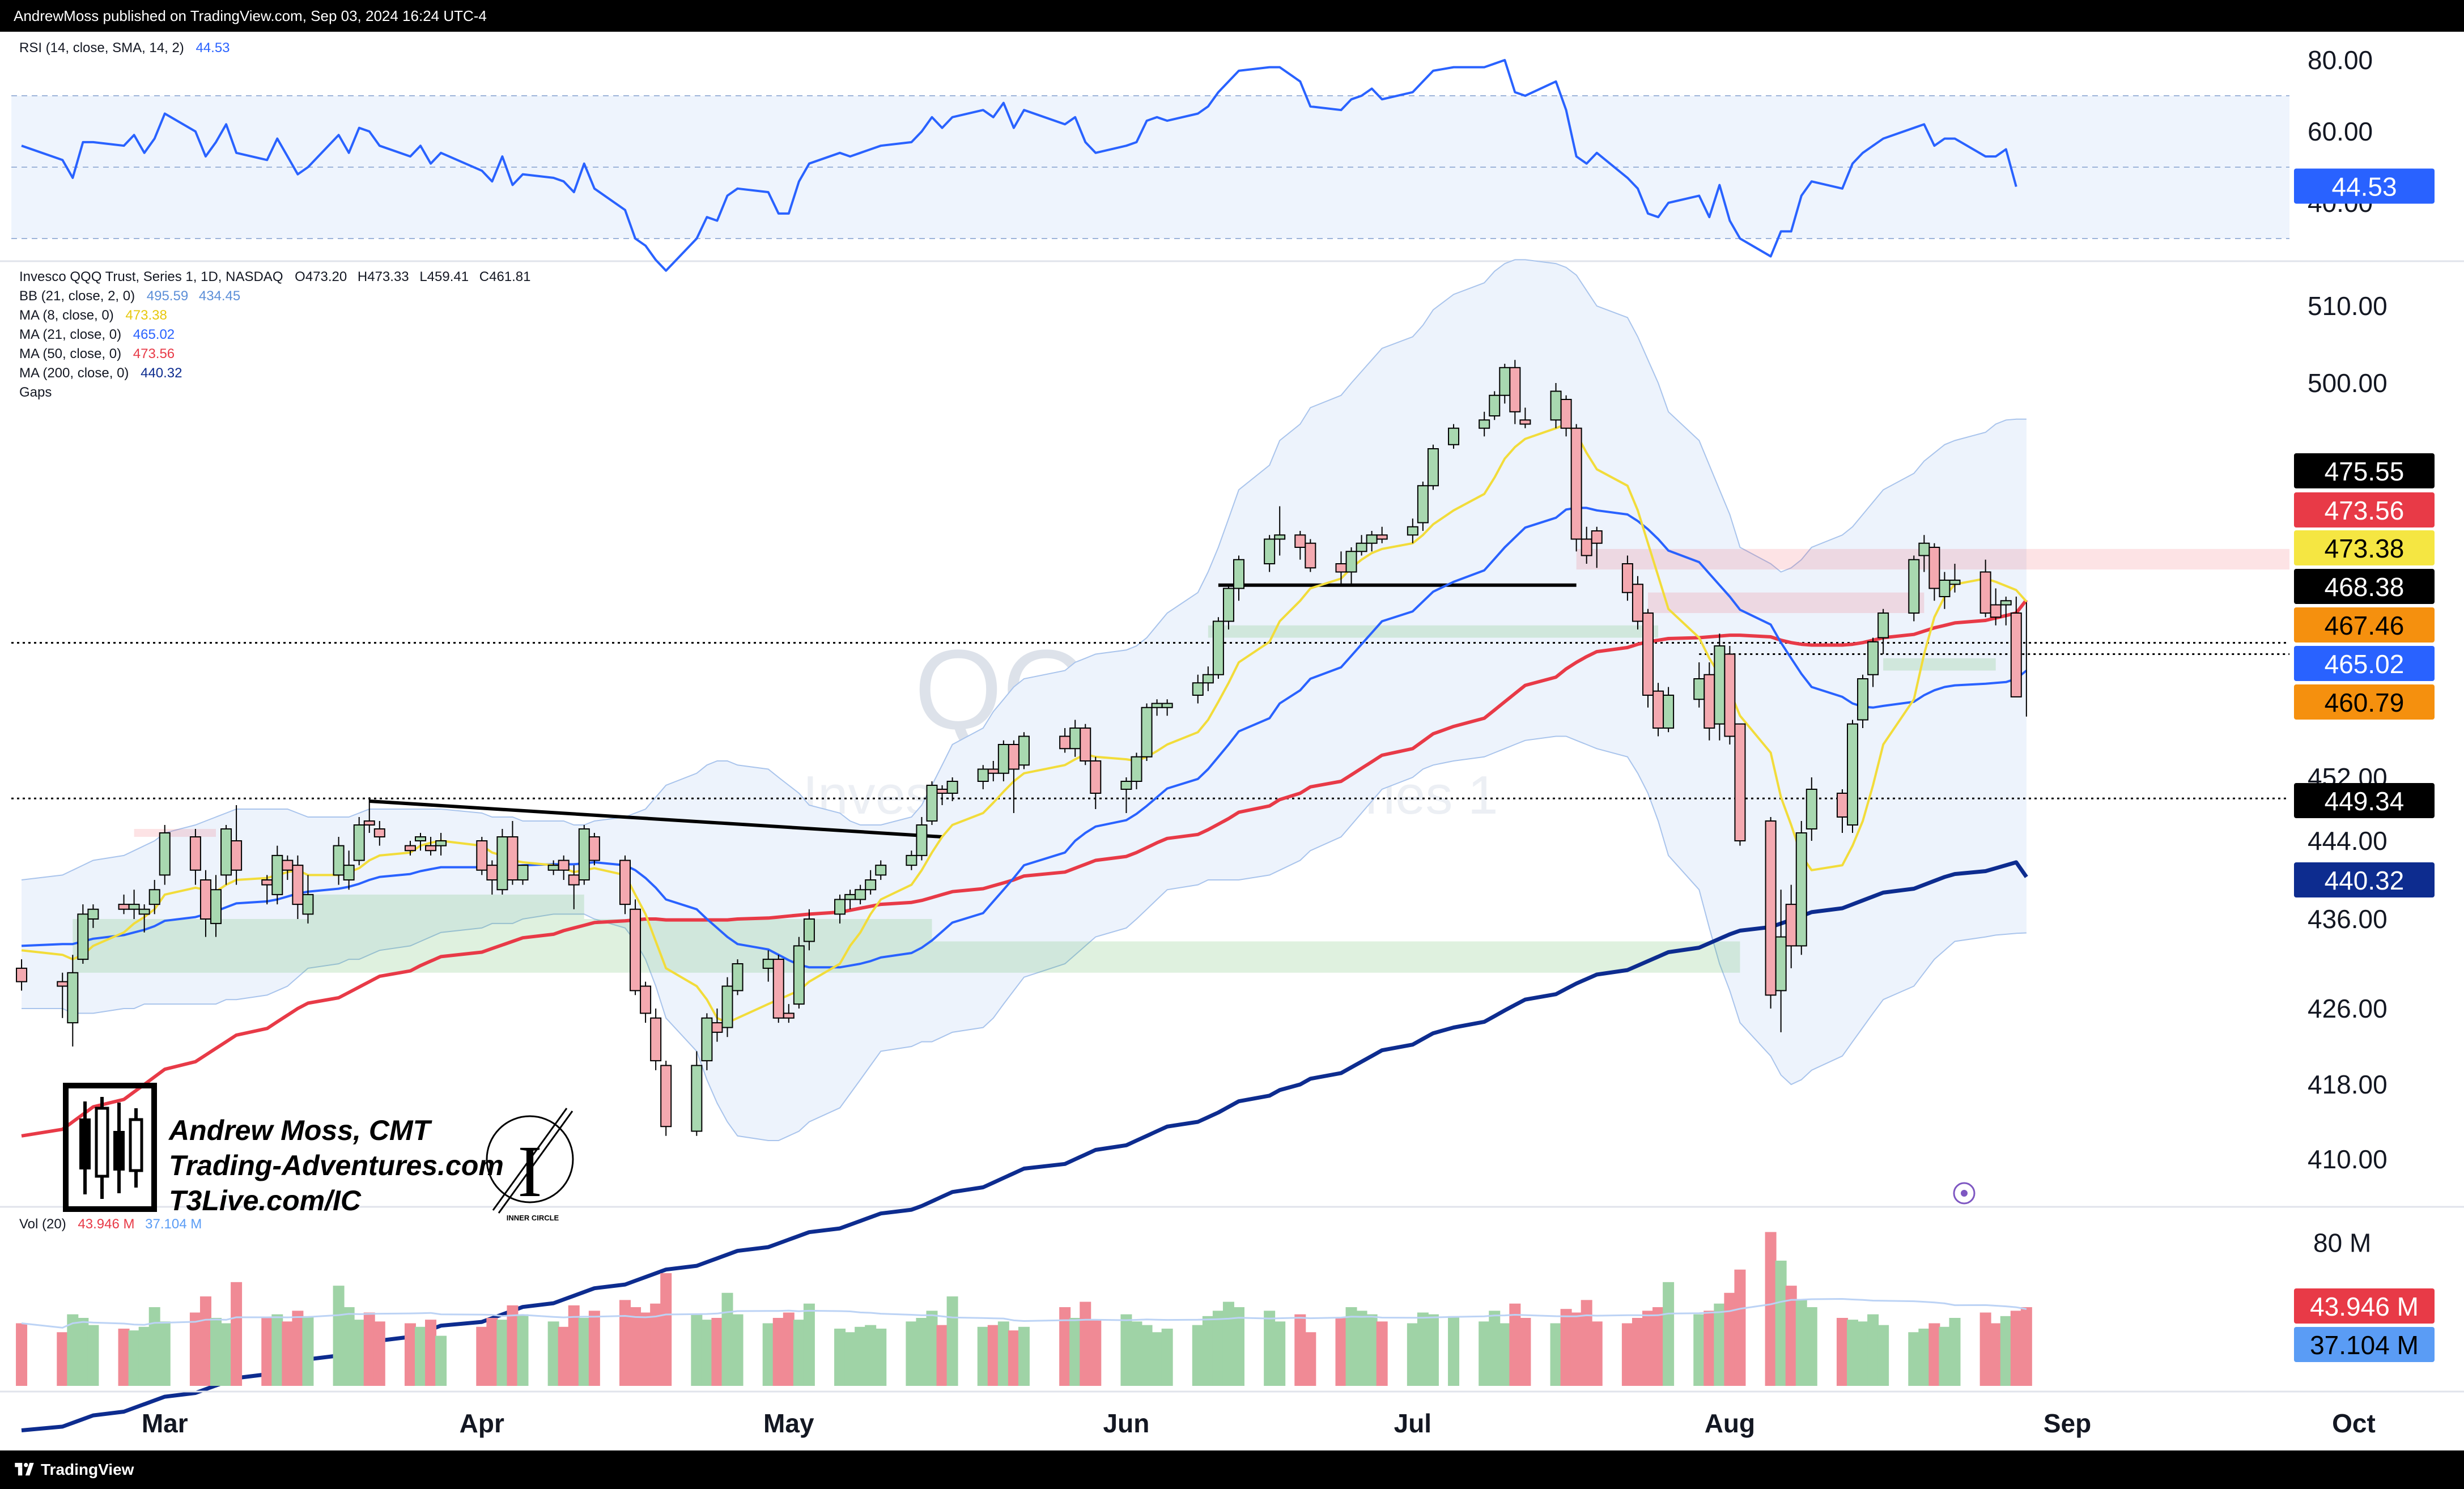  I want to click on price-label: 460.79, so click(2364, 702).